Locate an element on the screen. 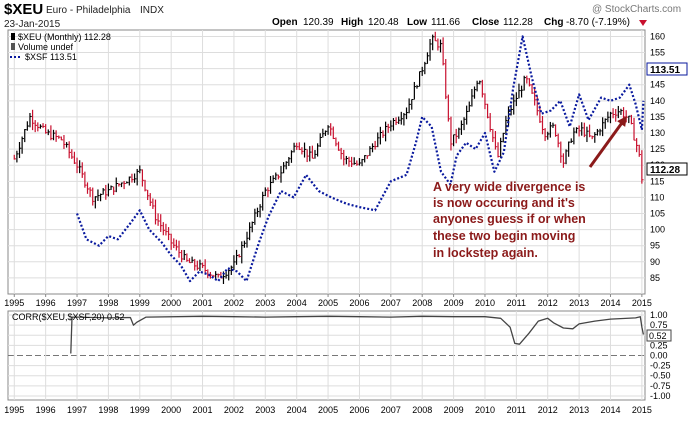 This screenshot has height=423, width=693. corr-line is located at coordinates (357, 334).